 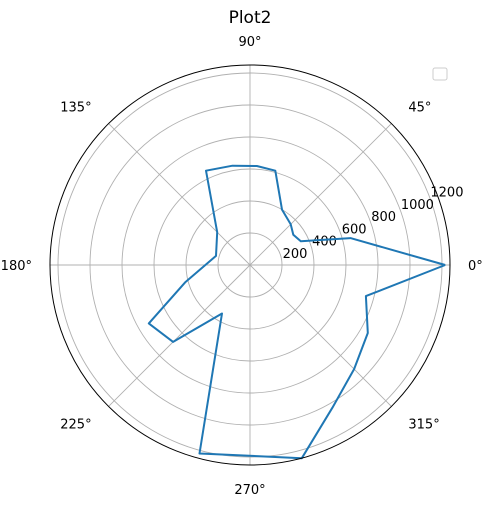 I want to click on theta-tick-label: 45°, so click(x=419, y=108).